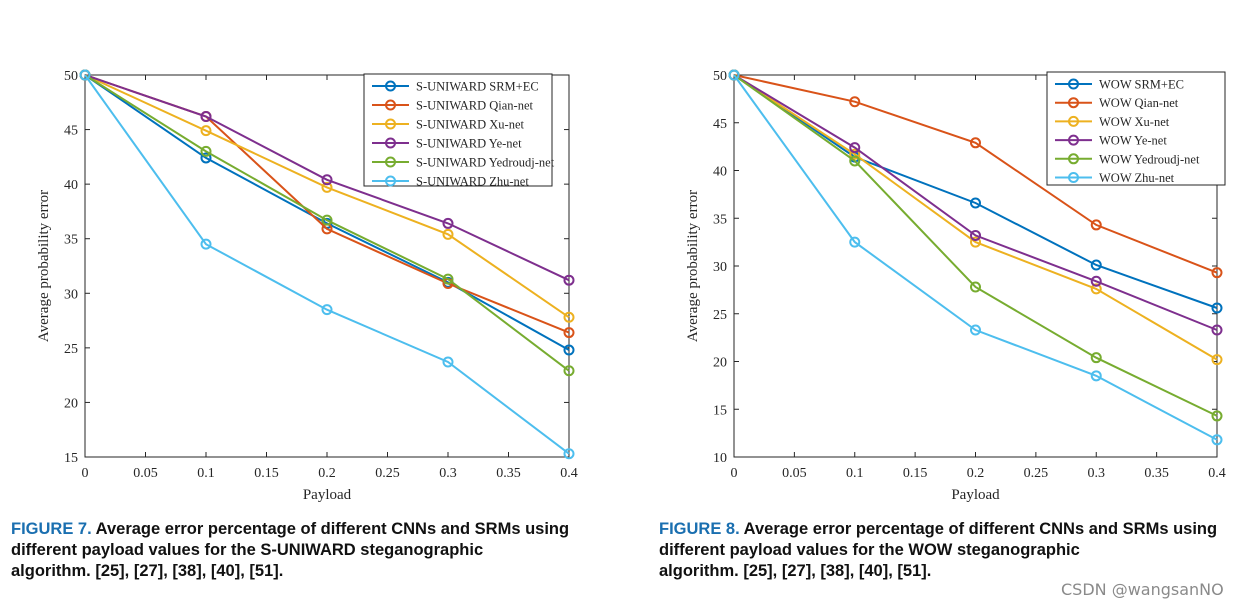  Describe the element at coordinates (693, 266) in the screenshot. I see `fig8-y-axis-label: Average probability error` at that location.